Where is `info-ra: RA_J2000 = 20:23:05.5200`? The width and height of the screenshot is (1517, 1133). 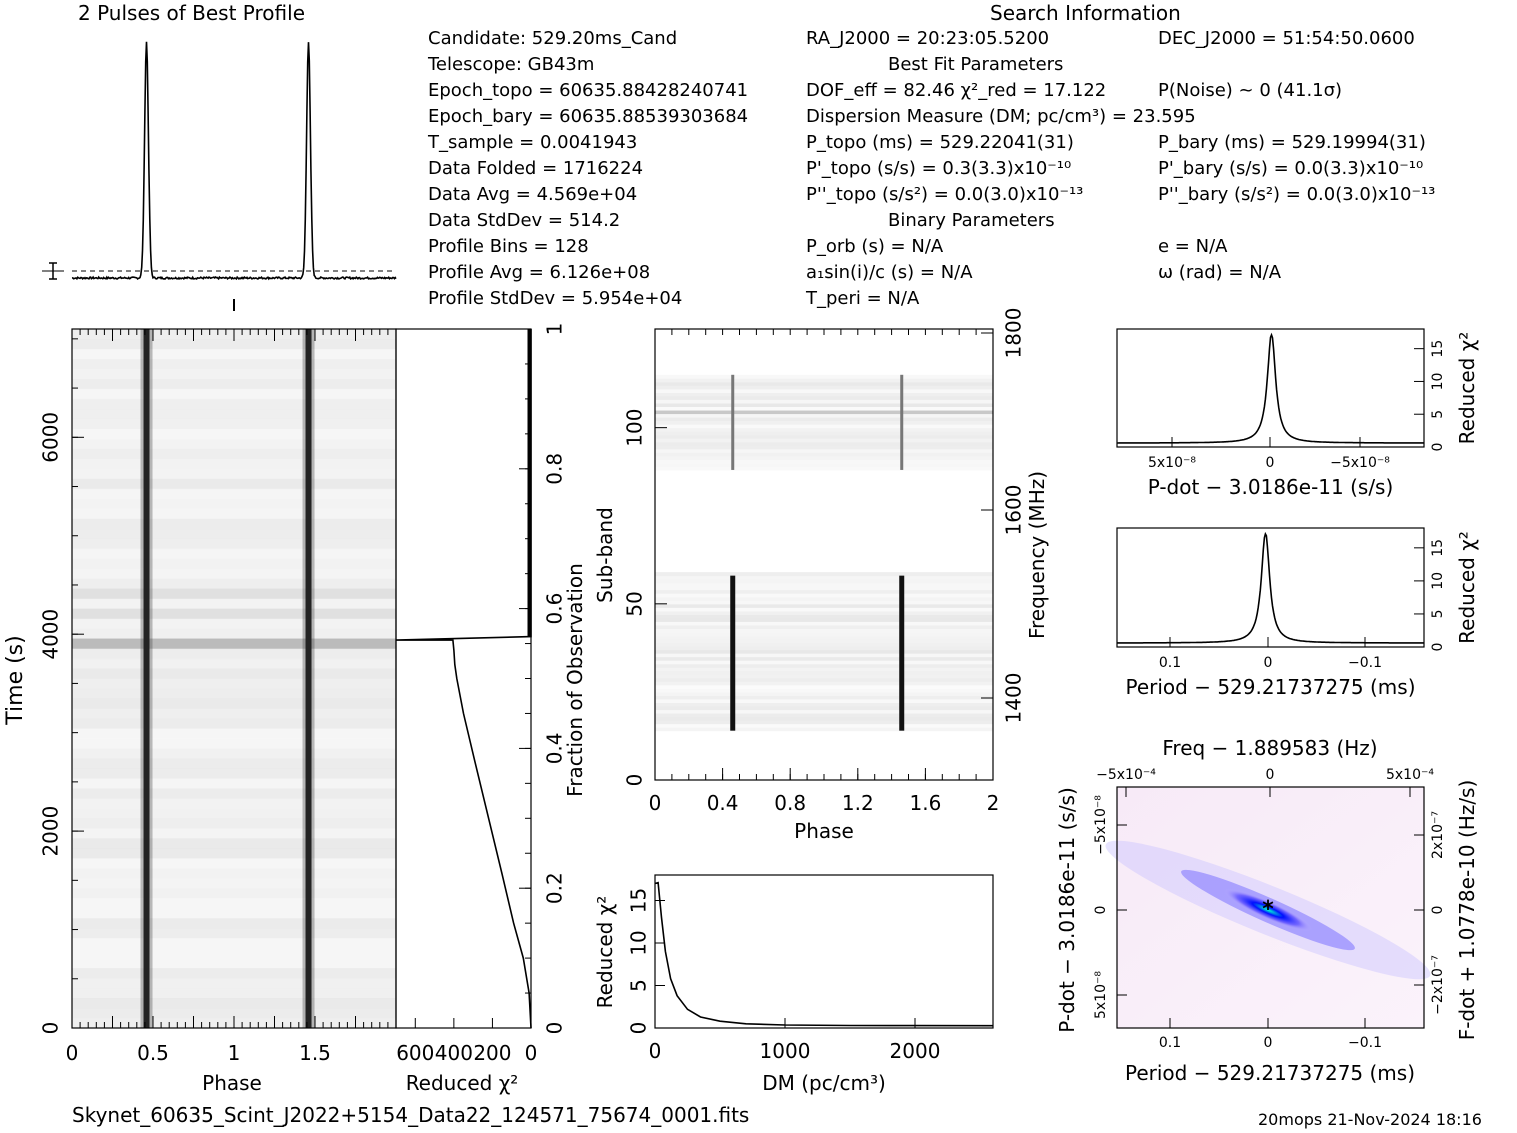 info-ra: RA_J2000 = 20:23:05.5200 is located at coordinates (928, 38).